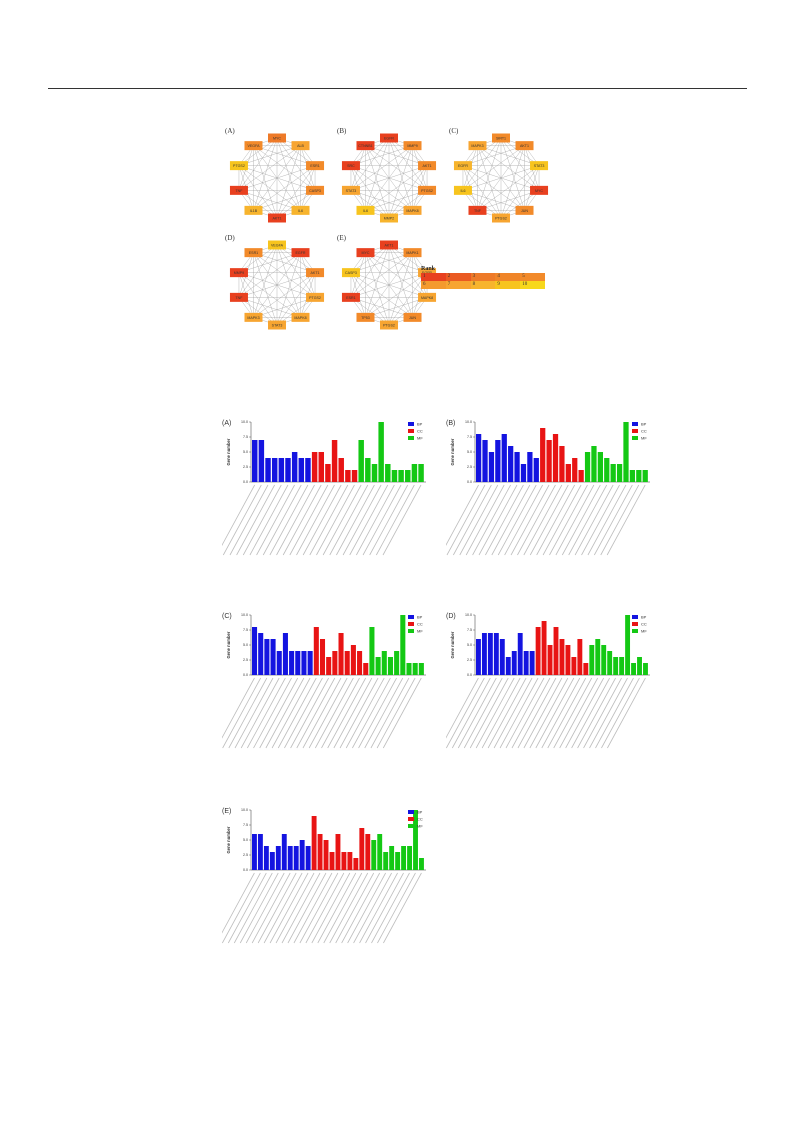  What do you see at coordinates (468, 615) in the screenshot?
I see `y-tick-label: 10.0` at bounding box center [468, 615].